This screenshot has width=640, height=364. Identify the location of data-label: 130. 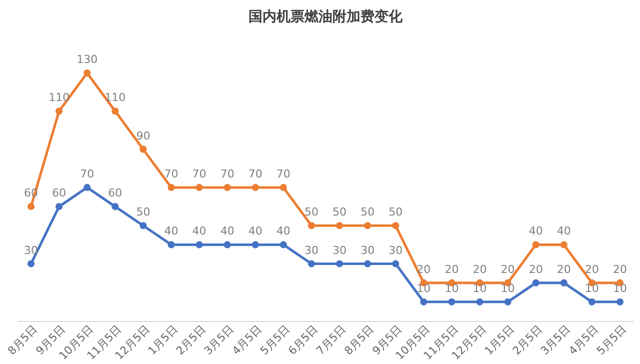
(87, 59).